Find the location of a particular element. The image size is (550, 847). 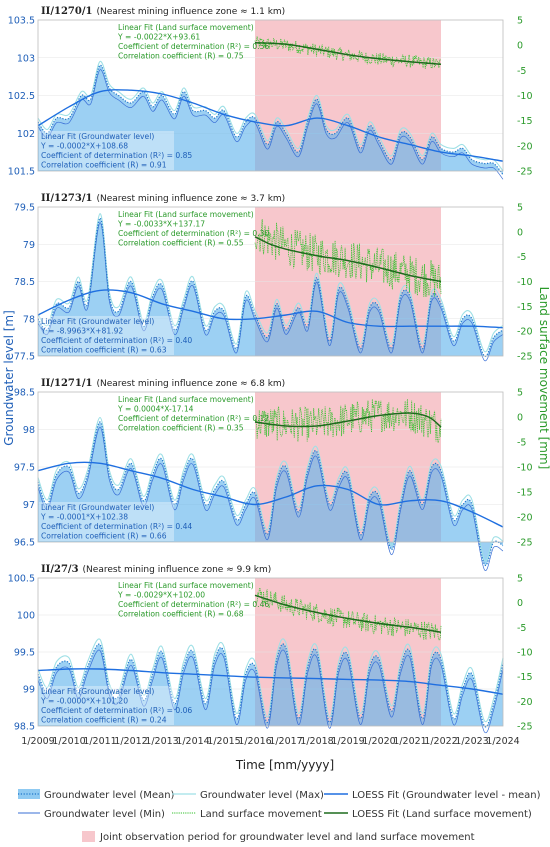

legend-swatch-joint is located at coordinates (88, 836).